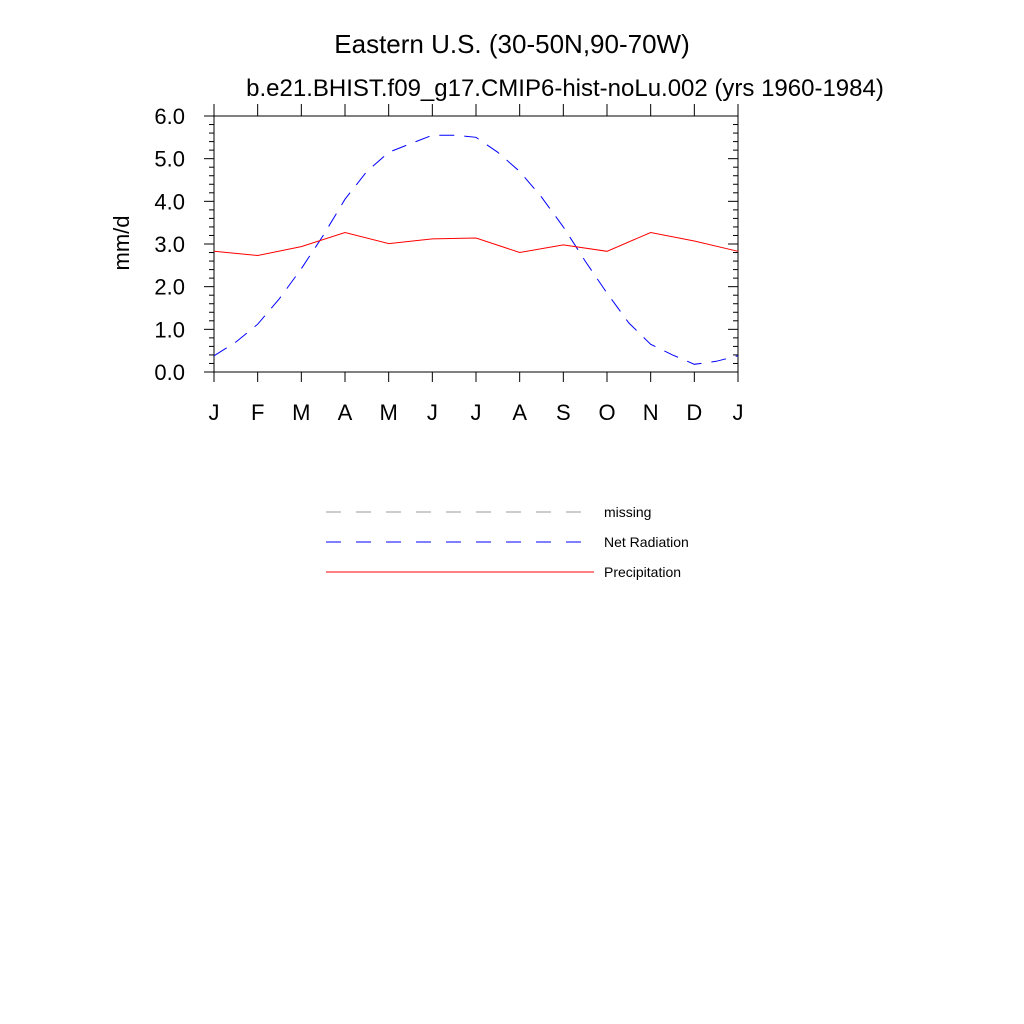 This screenshot has width=1024, height=1024. What do you see at coordinates (169, 372) in the screenshot?
I see `y-tick-label: 0.0` at bounding box center [169, 372].